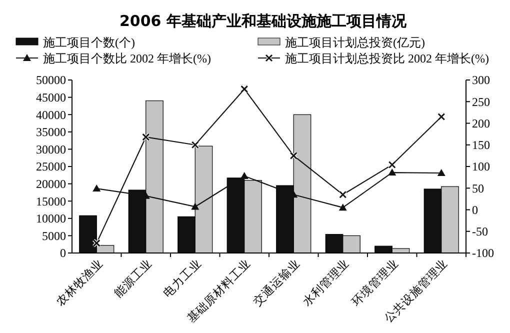  Describe the element at coordinates (481, 167) in the screenshot. I see `y2-tick-label: 100` at that location.